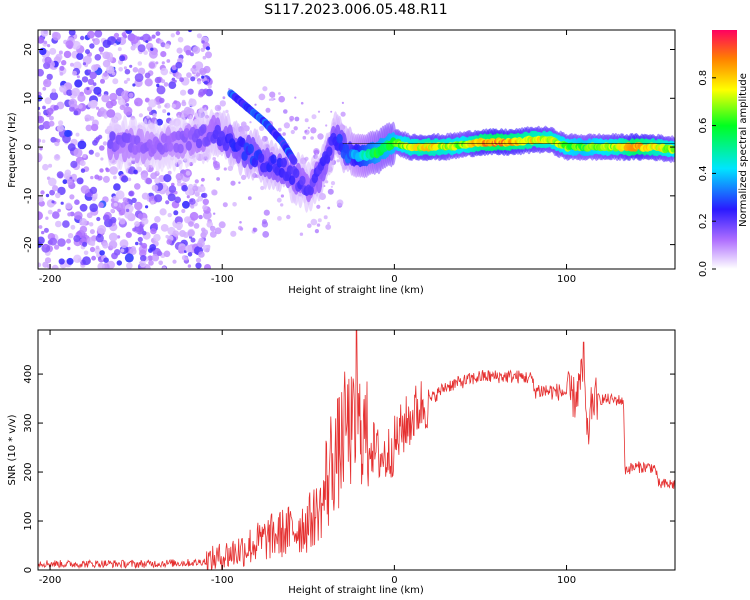 Image resolution: width=750 pixels, height=600 pixels. I want to click on x-tick-label: -200, so click(50, 279).